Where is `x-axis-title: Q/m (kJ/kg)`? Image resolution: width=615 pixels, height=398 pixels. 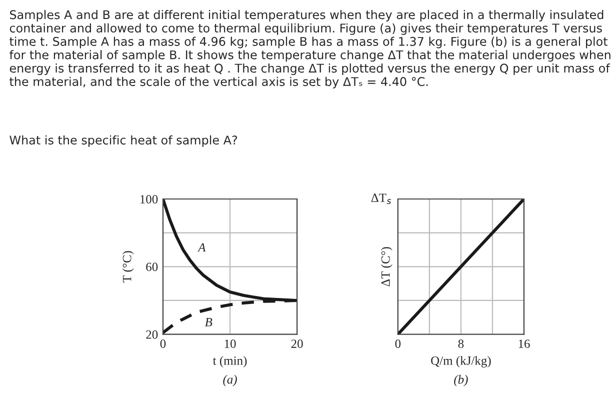
x-axis-title: Q/m (kJ/kg) is located at coordinates (461, 362).